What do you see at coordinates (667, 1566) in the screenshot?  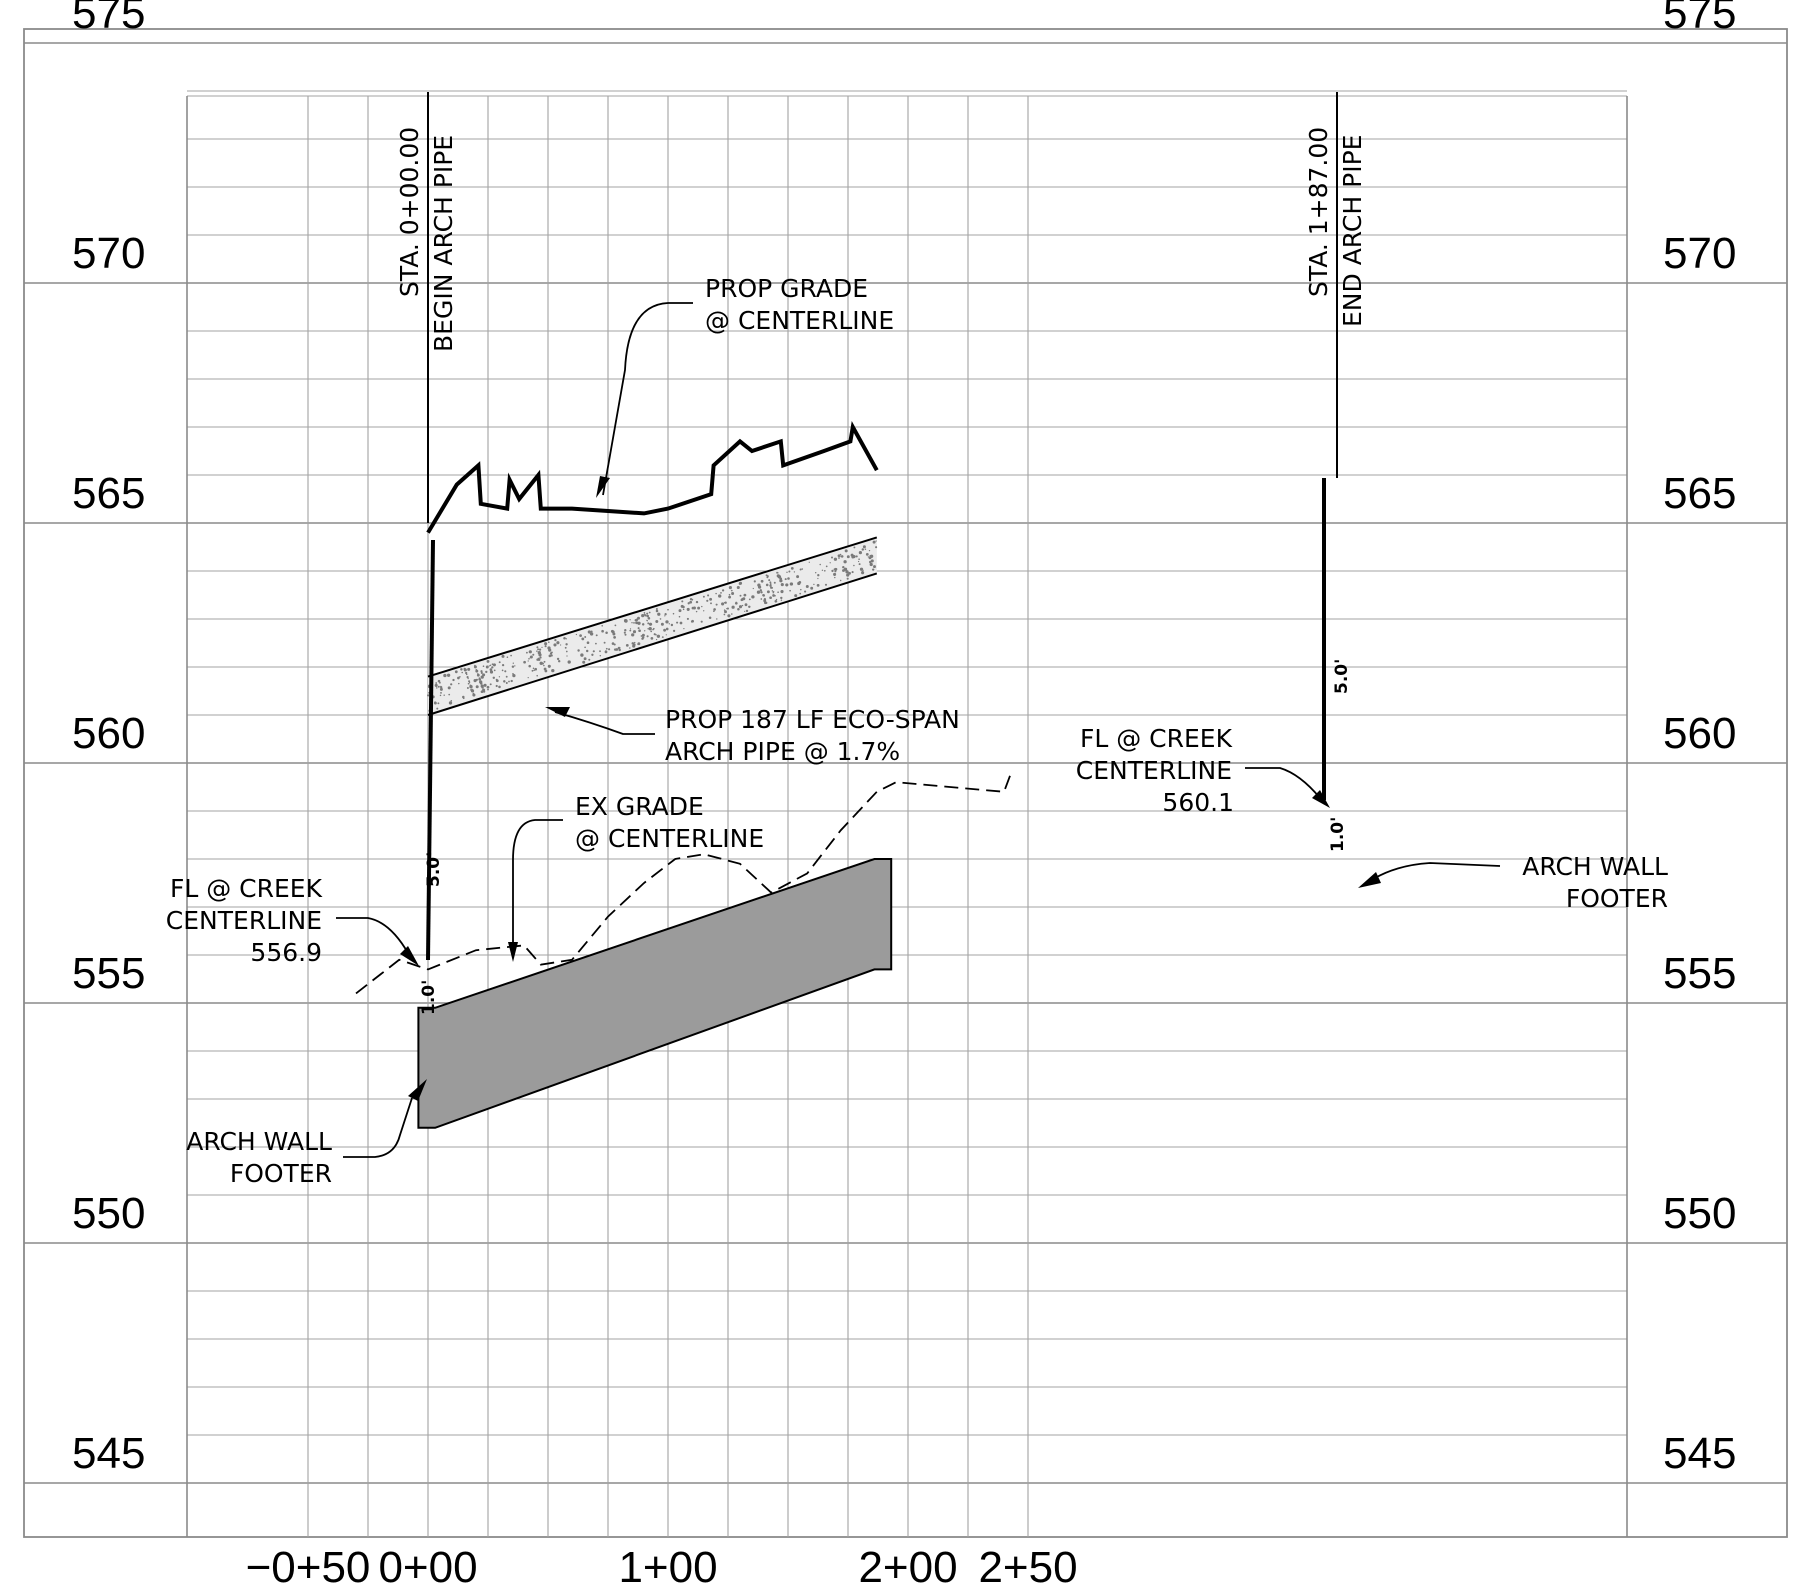 I see `station-label: 1+00` at bounding box center [667, 1566].